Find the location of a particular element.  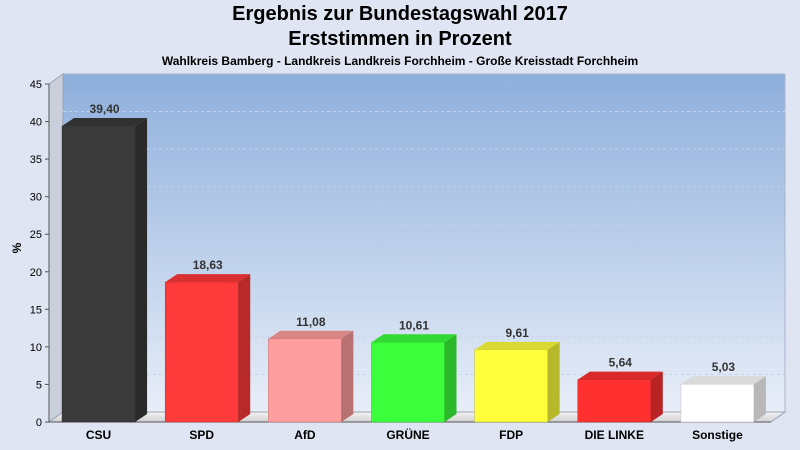

y-tick-label: 10 is located at coordinates (36, 348).